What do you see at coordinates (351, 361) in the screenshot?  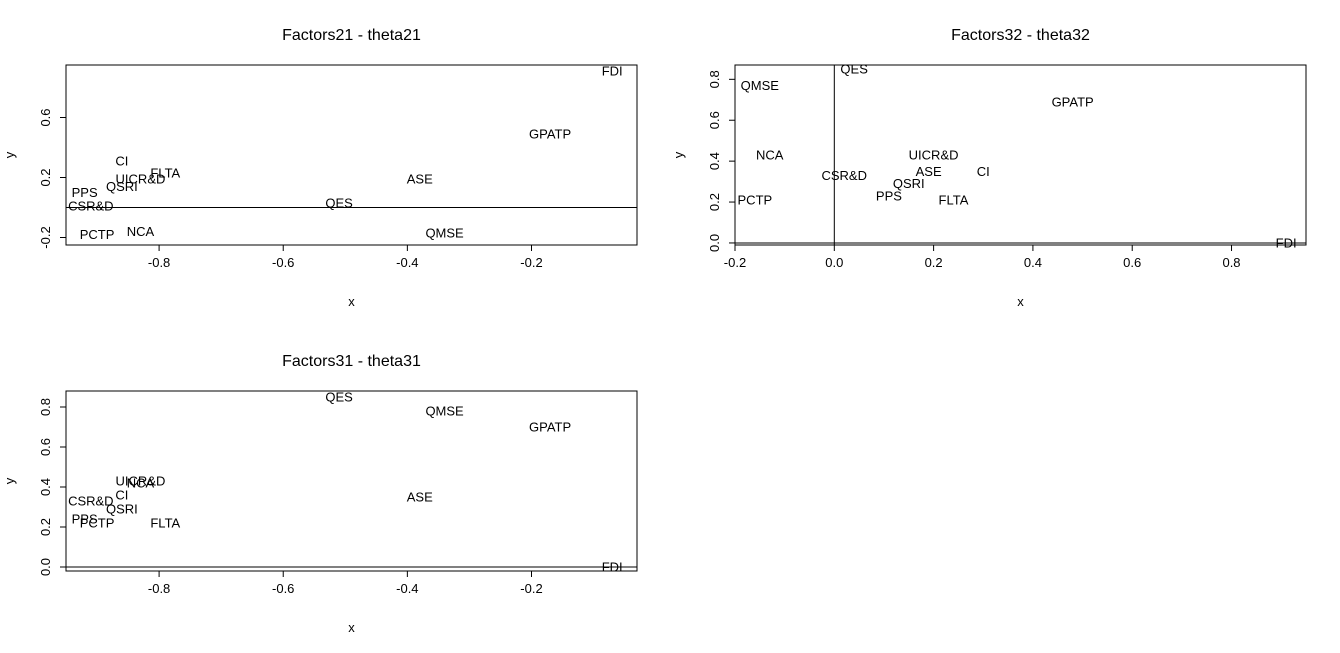 I see `plot-title: Factors31 - theta31` at bounding box center [351, 361].